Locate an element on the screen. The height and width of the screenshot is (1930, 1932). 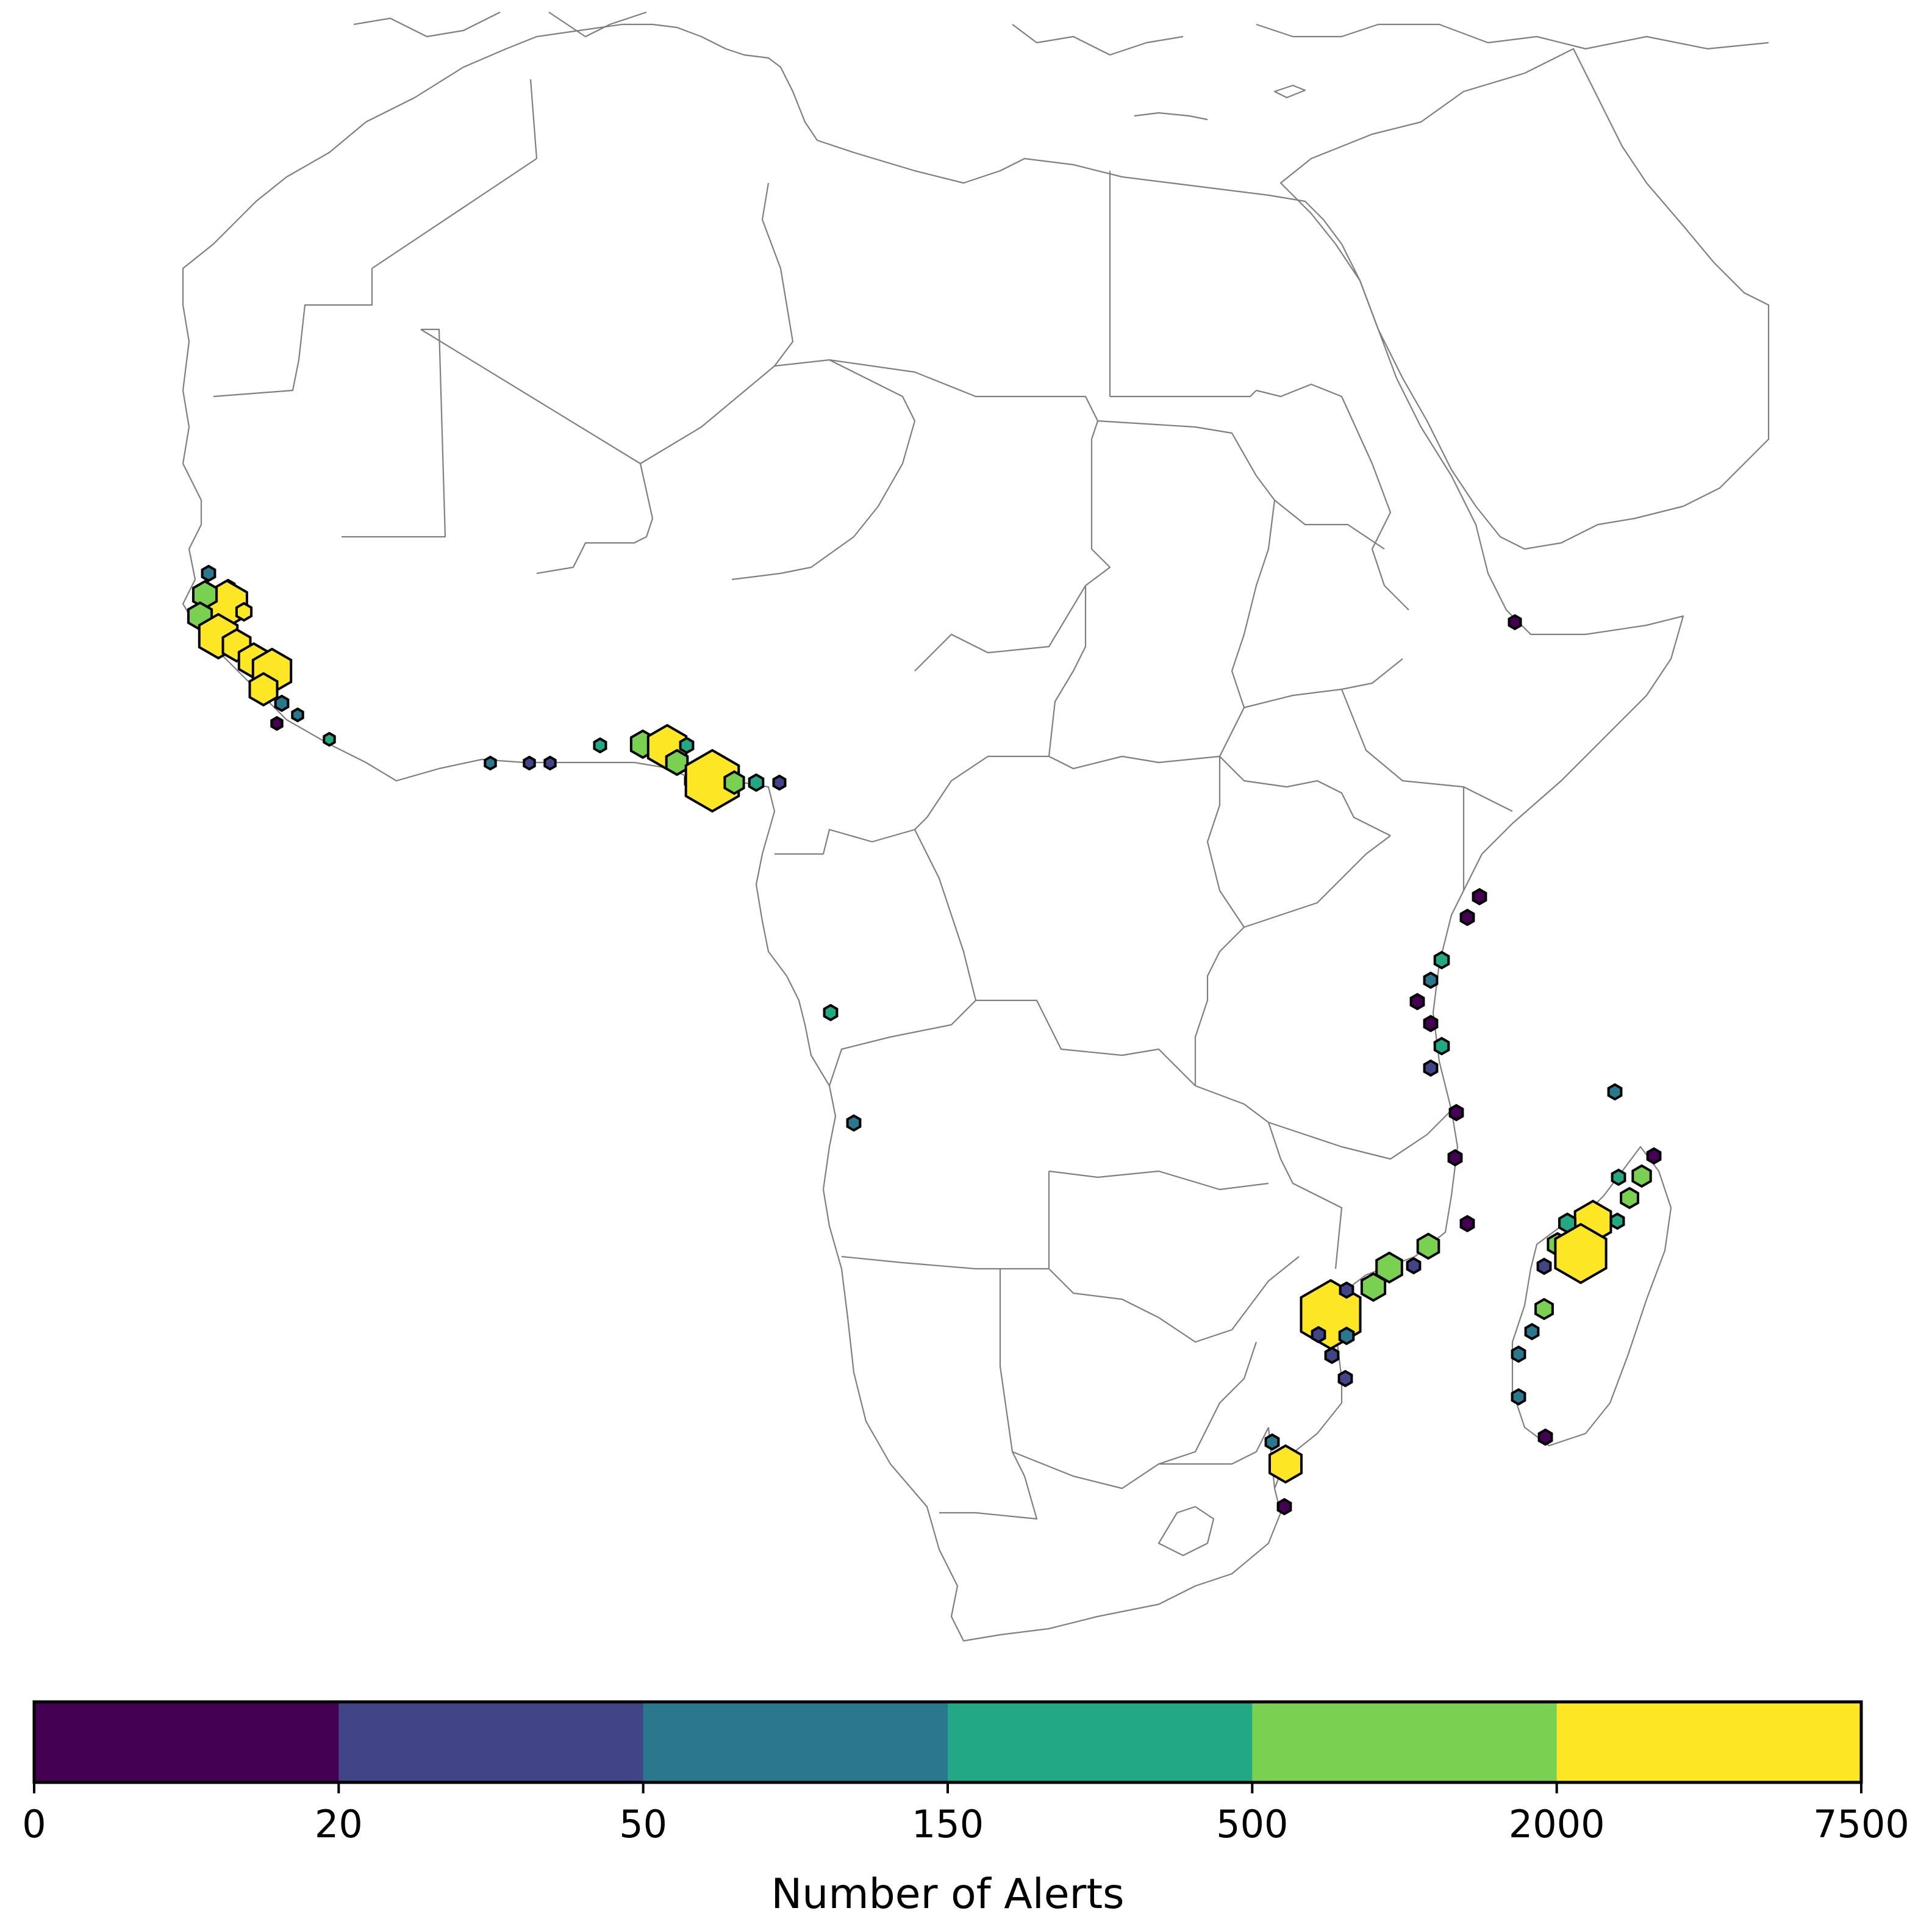
colorbar-tick-label: 7500 is located at coordinates (1861, 1824).